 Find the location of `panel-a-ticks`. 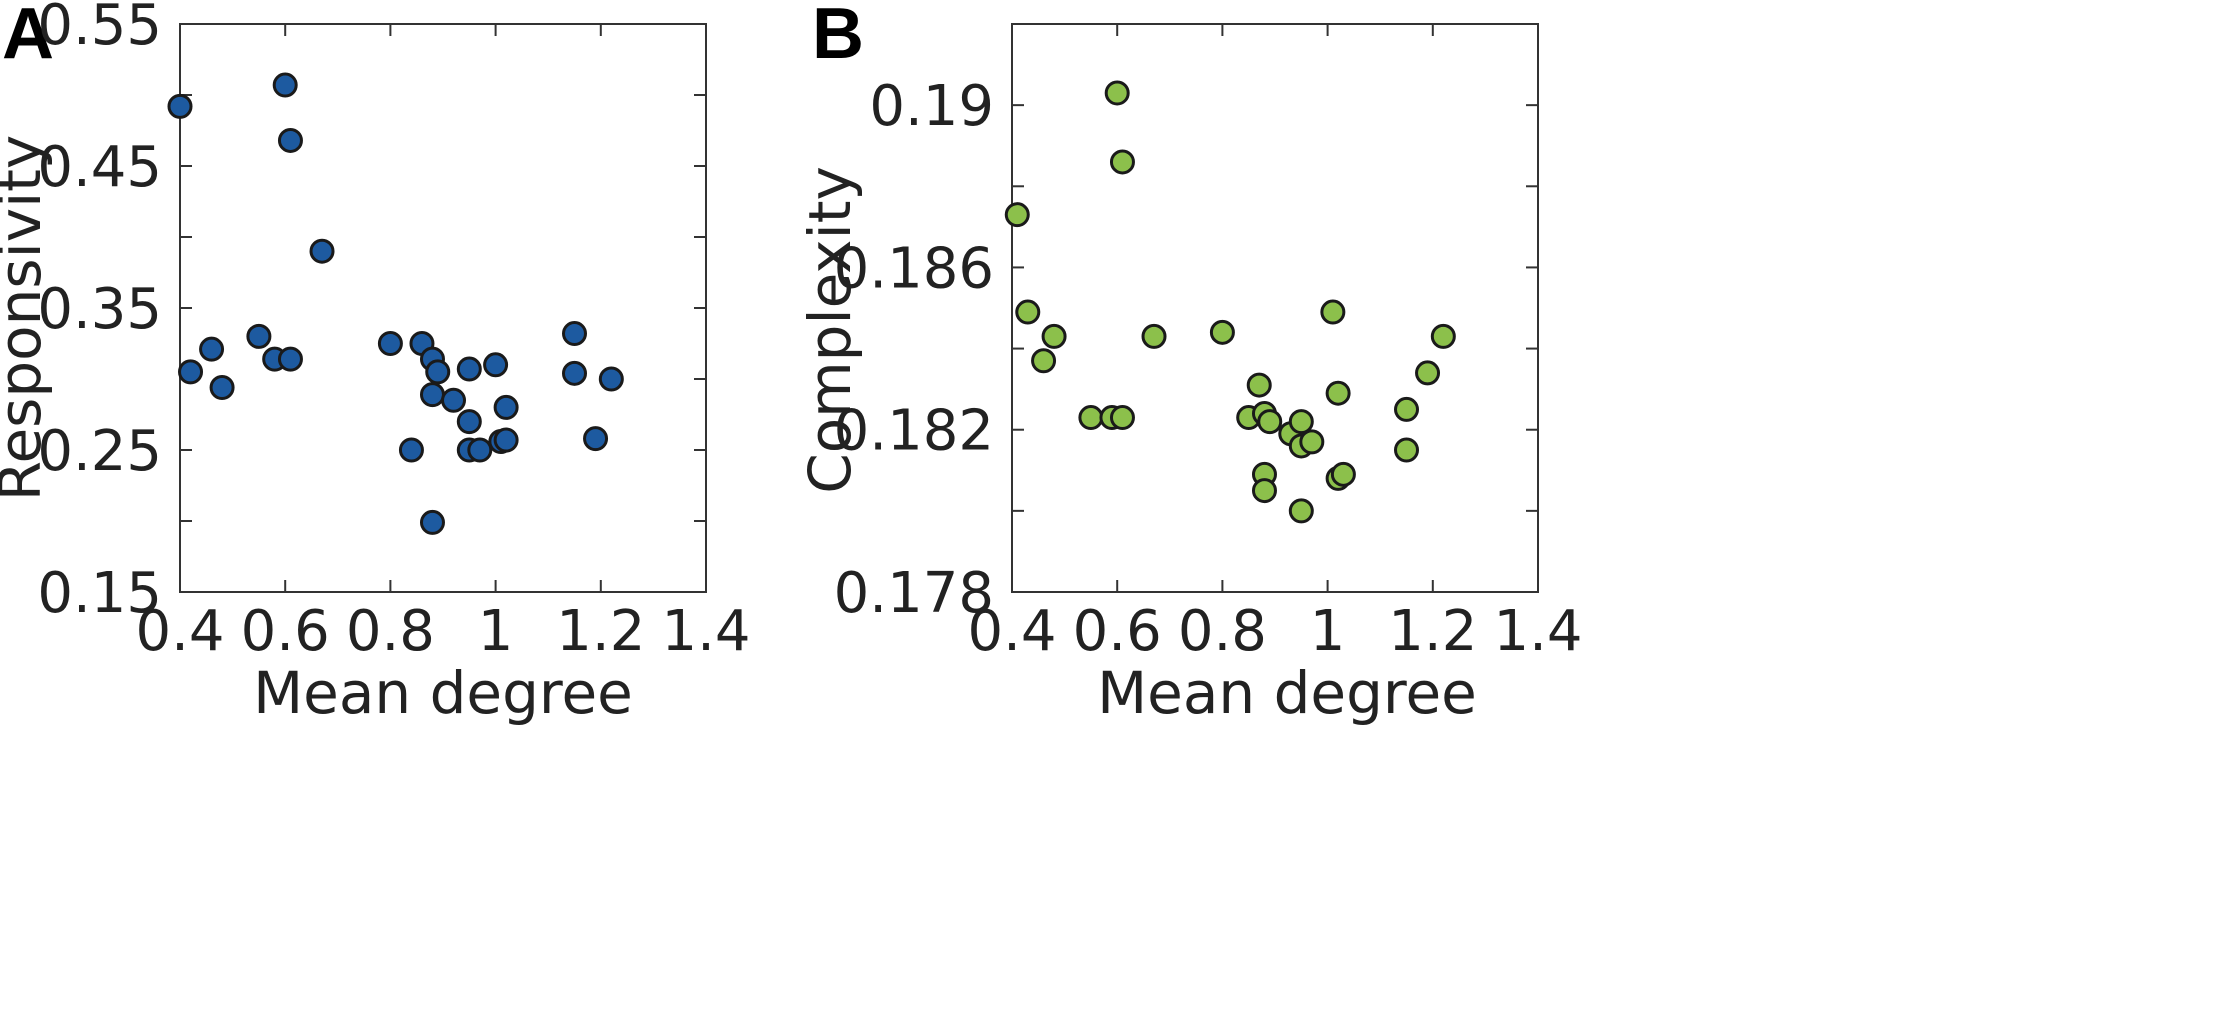

panel-a-ticks is located at coordinates (443, 308).